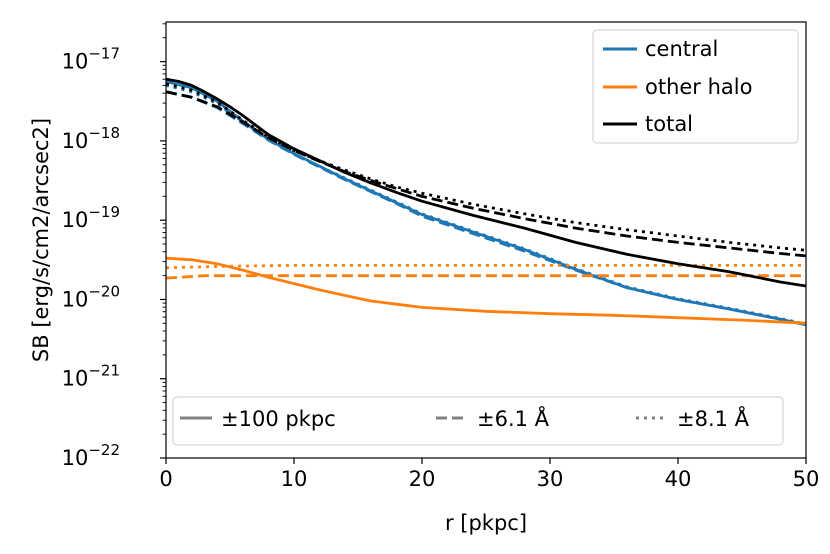 Image resolution: width=830 pixels, height=554 pixels. Describe the element at coordinates (165, 479) in the screenshot. I see `x-tick-label: 0` at that location.